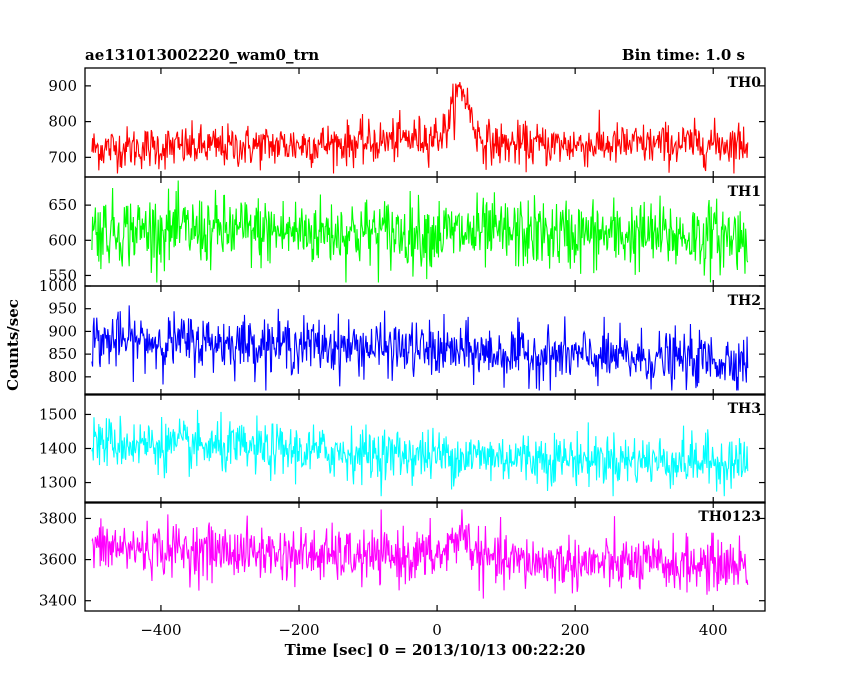 The image size is (850, 680). I want to click on x-tick-label: 400, so click(713, 630).